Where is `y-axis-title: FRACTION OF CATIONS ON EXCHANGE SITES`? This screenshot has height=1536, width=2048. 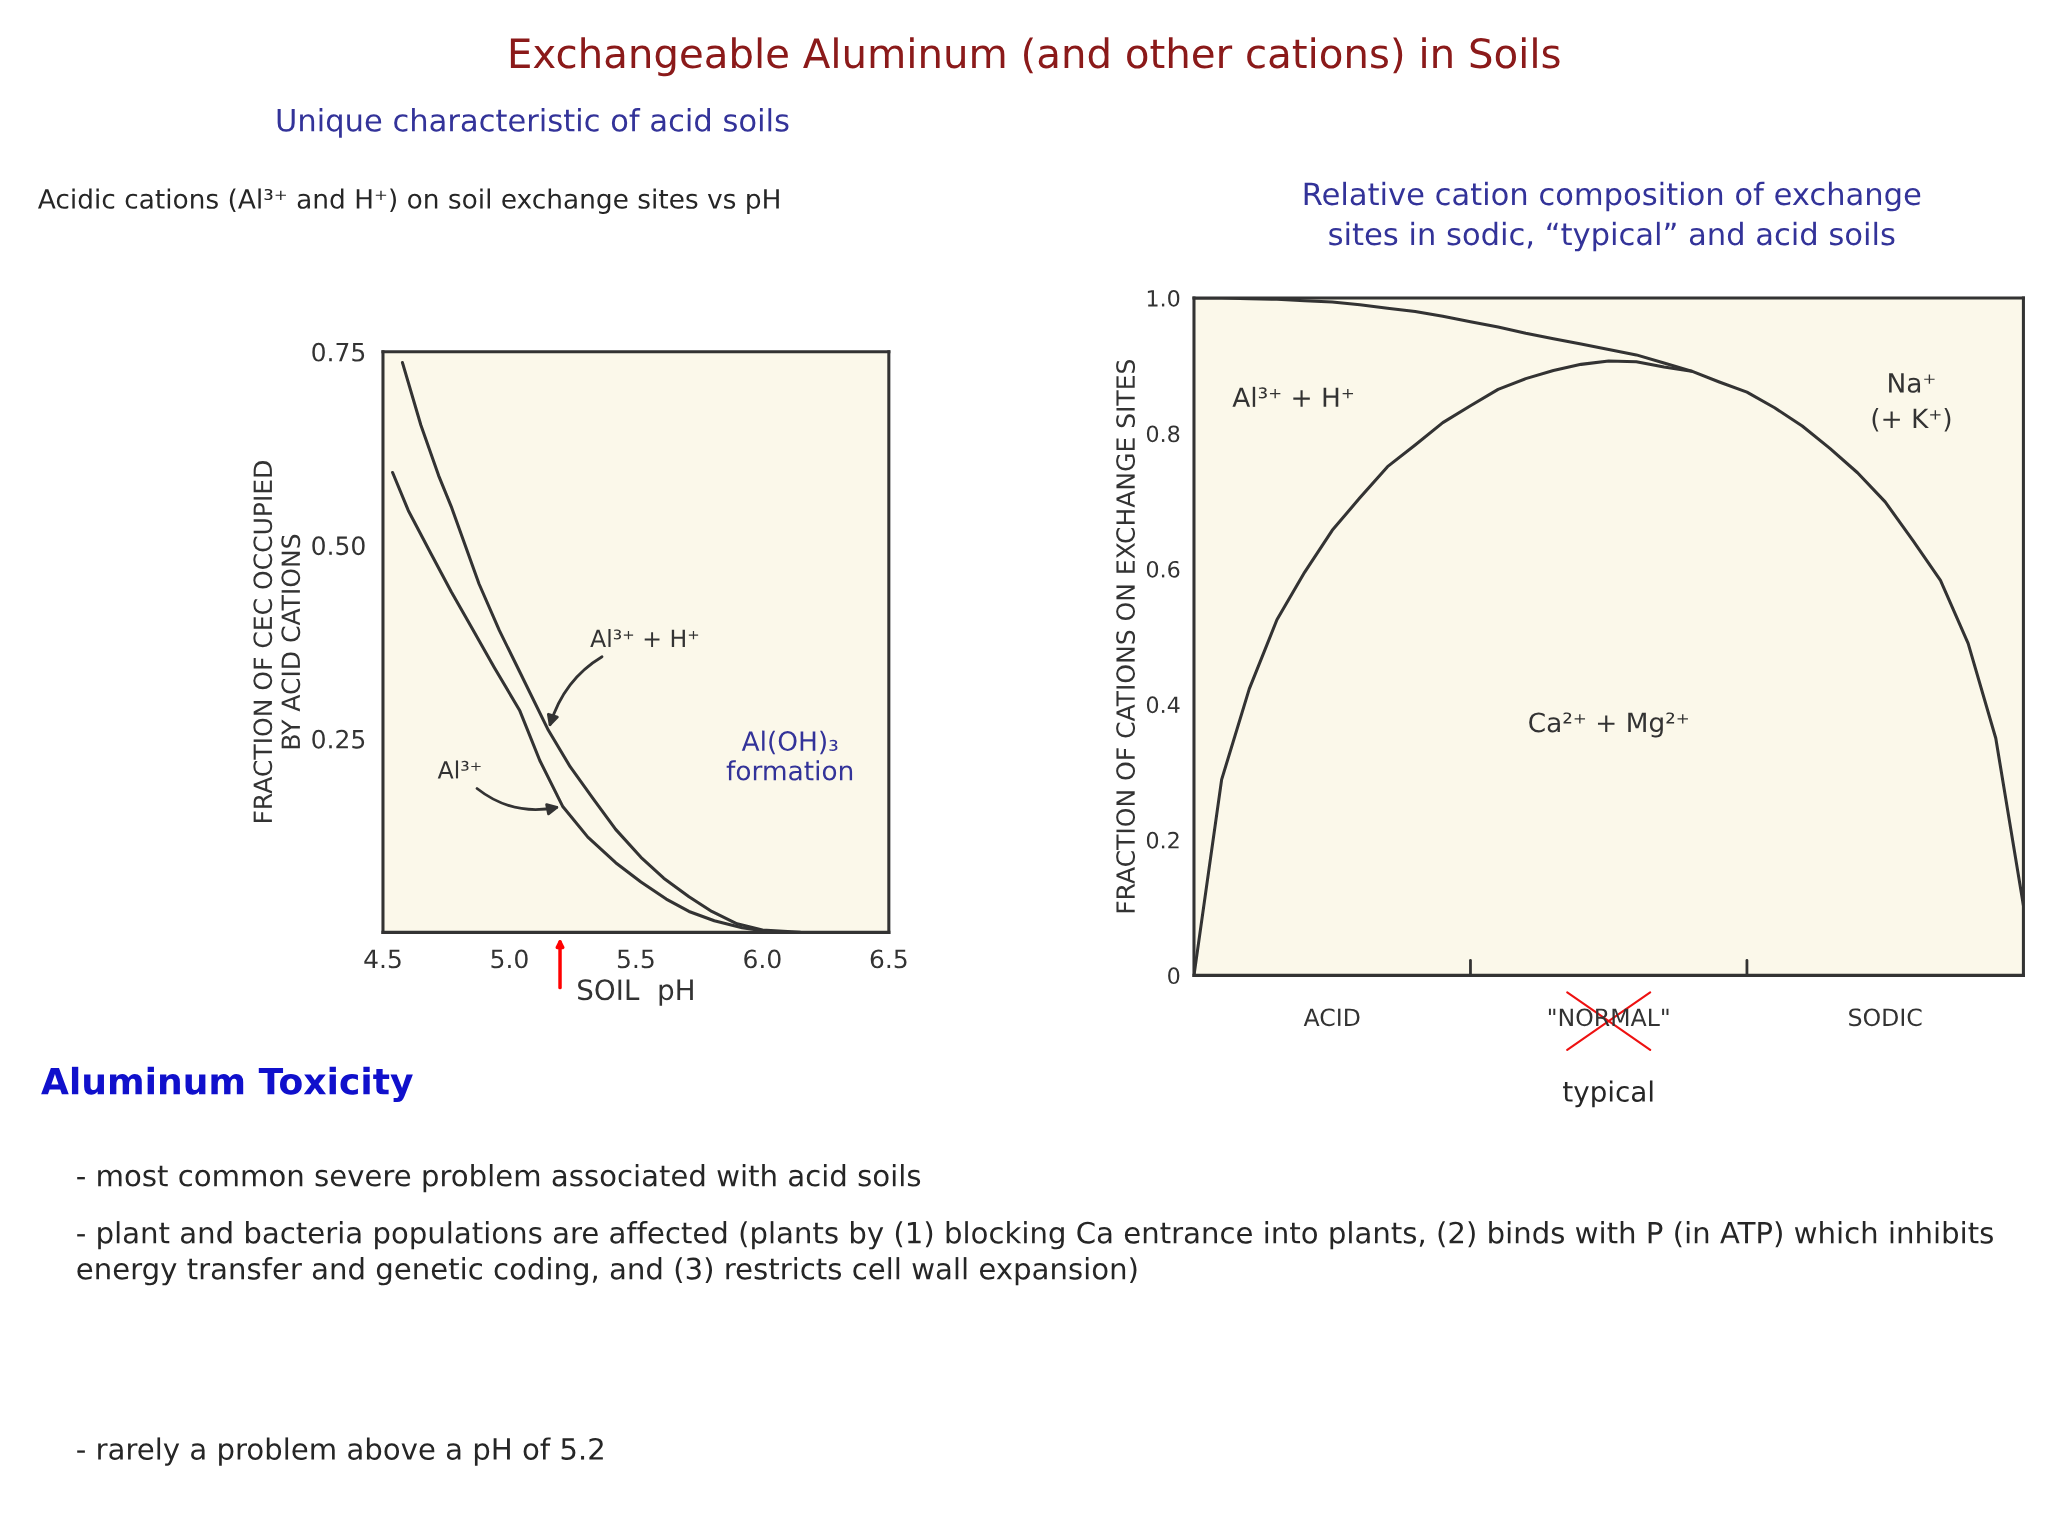
y-axis-title: FRACTION OF CATIONS ON EXCHANGE SITES is located at coordinates (1126, 636).